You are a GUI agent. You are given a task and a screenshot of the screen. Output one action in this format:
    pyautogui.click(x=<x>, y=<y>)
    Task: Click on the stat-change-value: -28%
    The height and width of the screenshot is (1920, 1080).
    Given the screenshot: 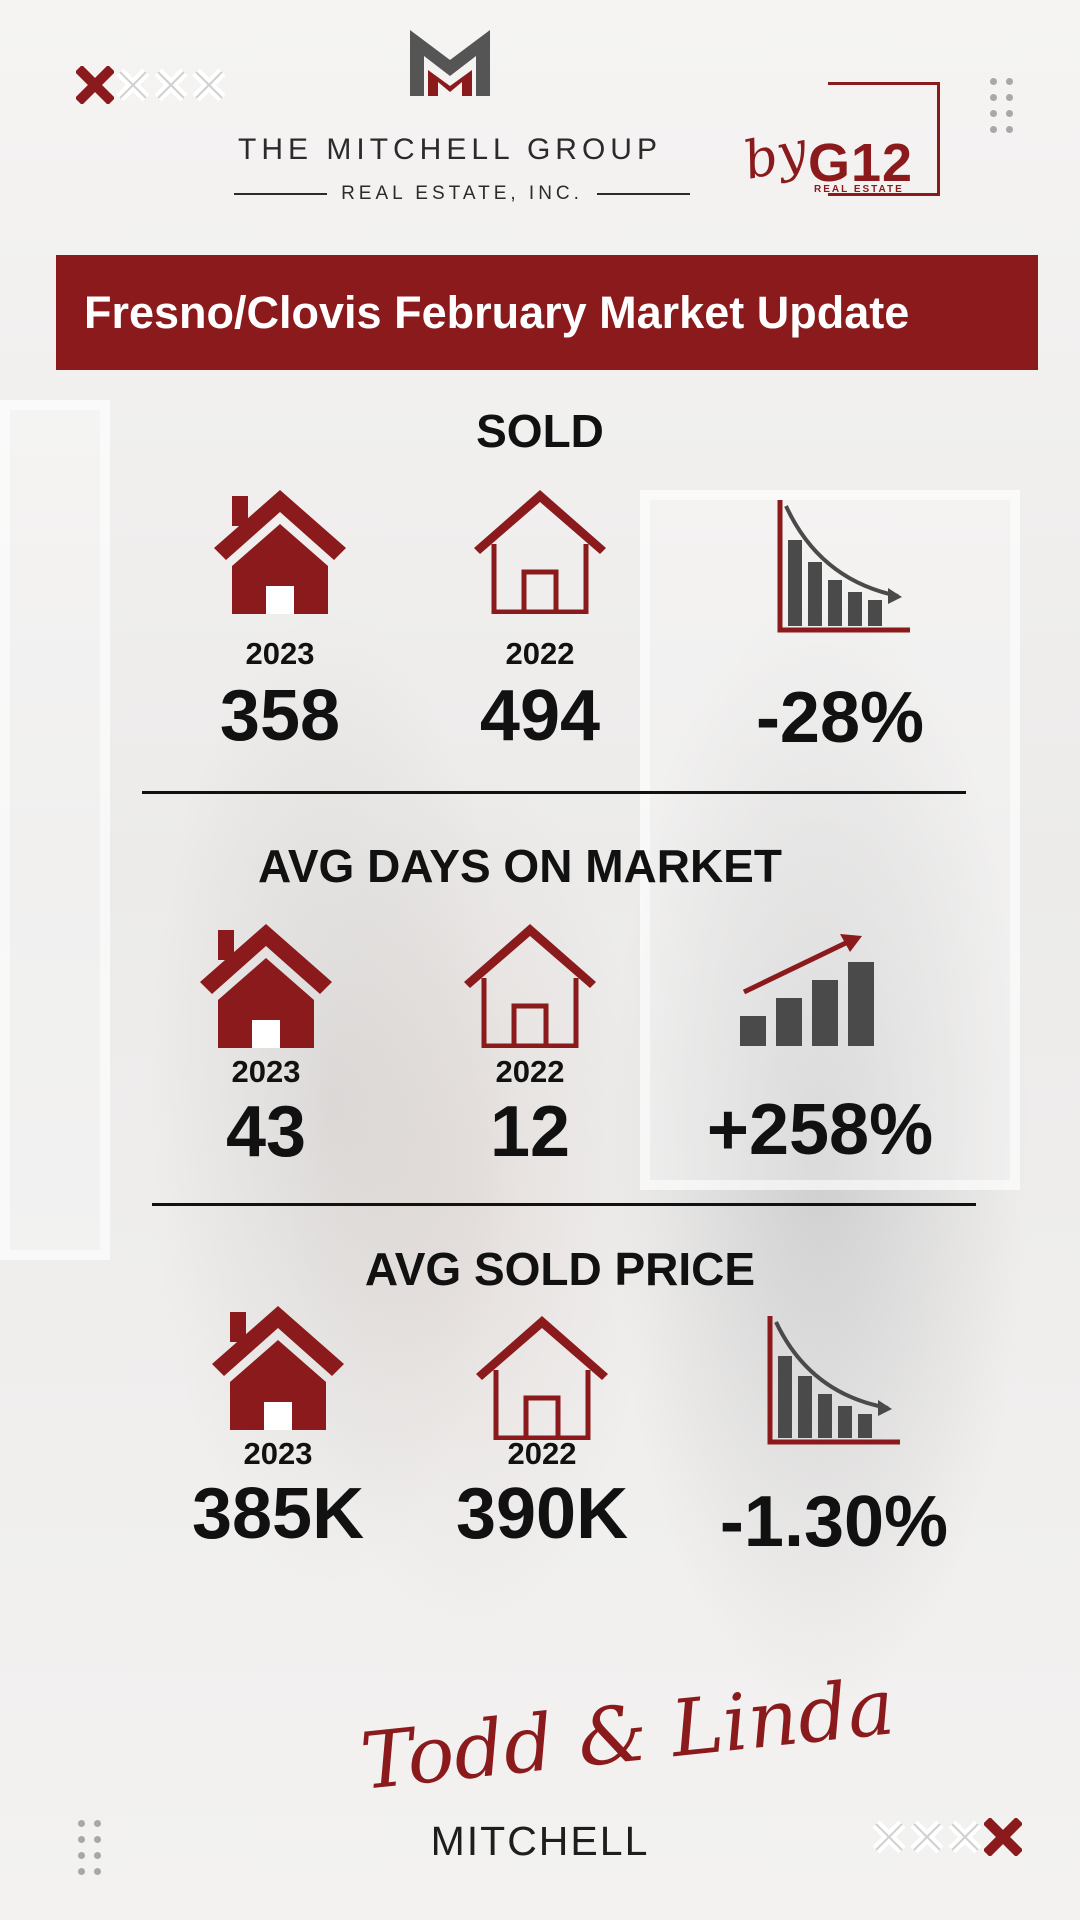 What is the action you would take?
    pyautogui.click(x=840, y=718)
    